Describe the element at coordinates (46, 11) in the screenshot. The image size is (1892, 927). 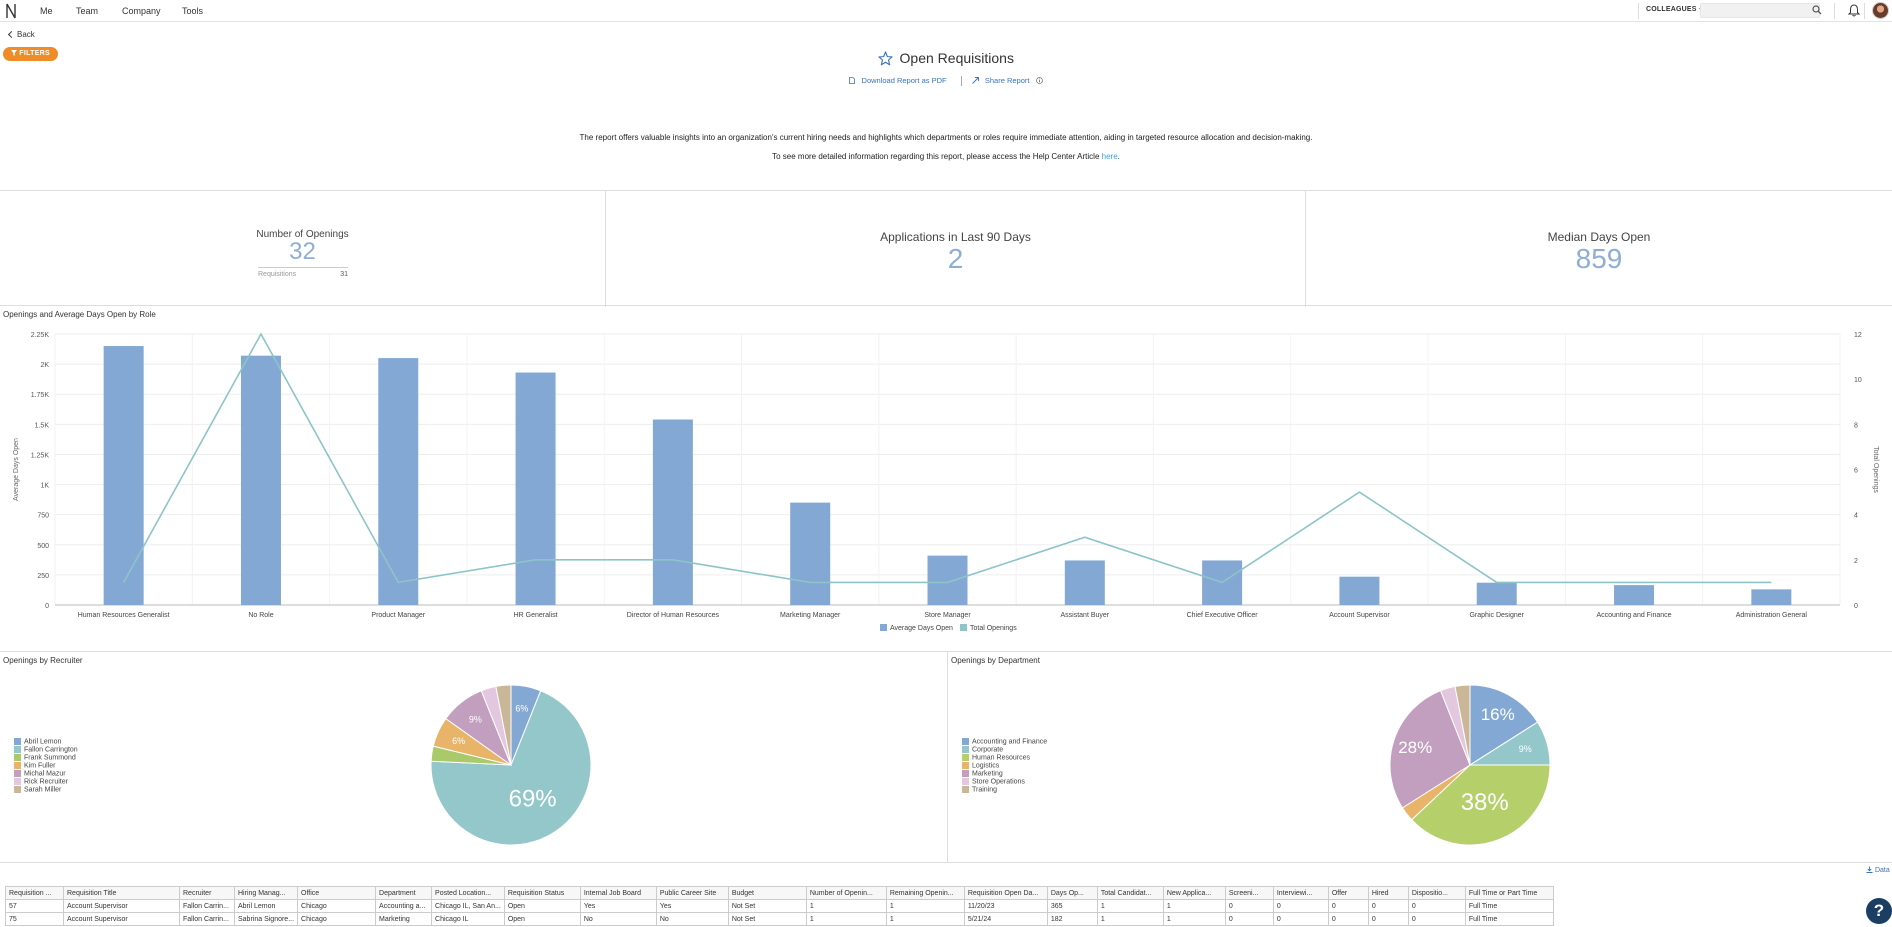
I see `nav-me: Me` at that location.